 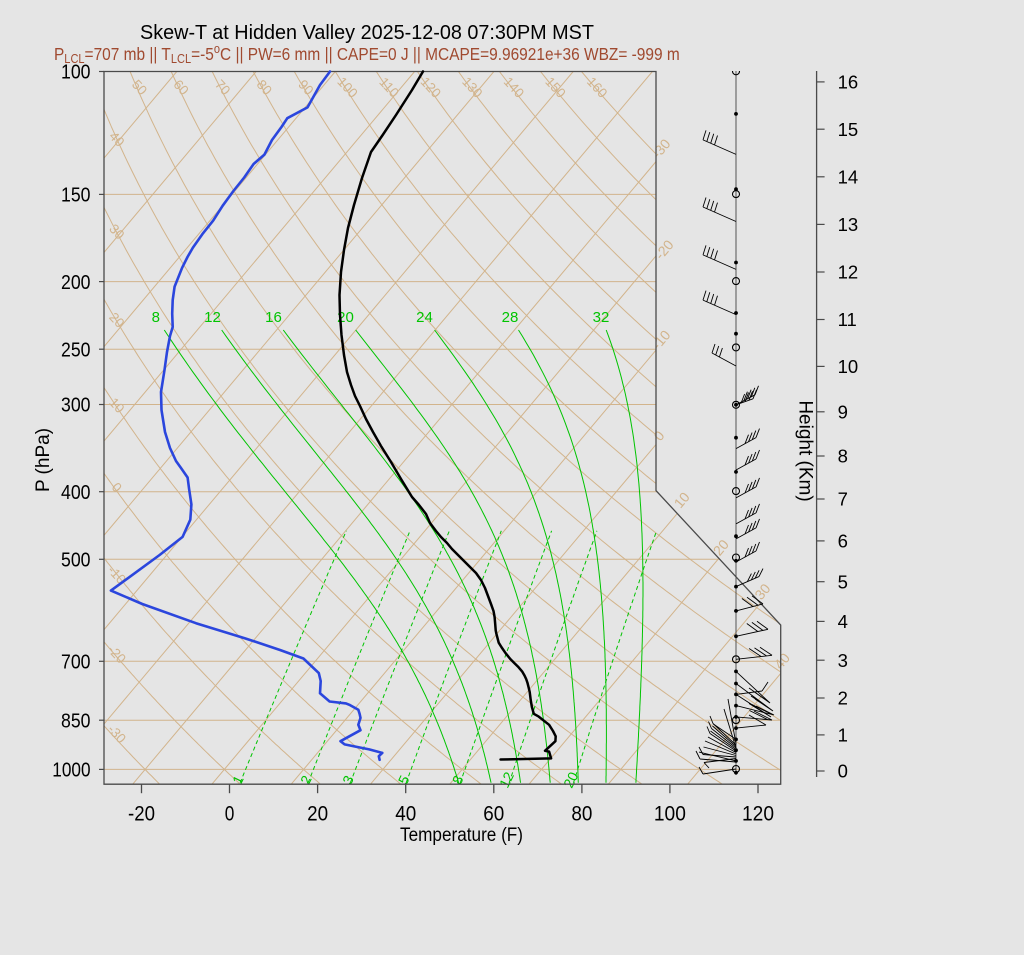 What do you see at coordinates (843, 698) in the screenshot?
I see `svg-text: 2` at bounding box center [843, 698].